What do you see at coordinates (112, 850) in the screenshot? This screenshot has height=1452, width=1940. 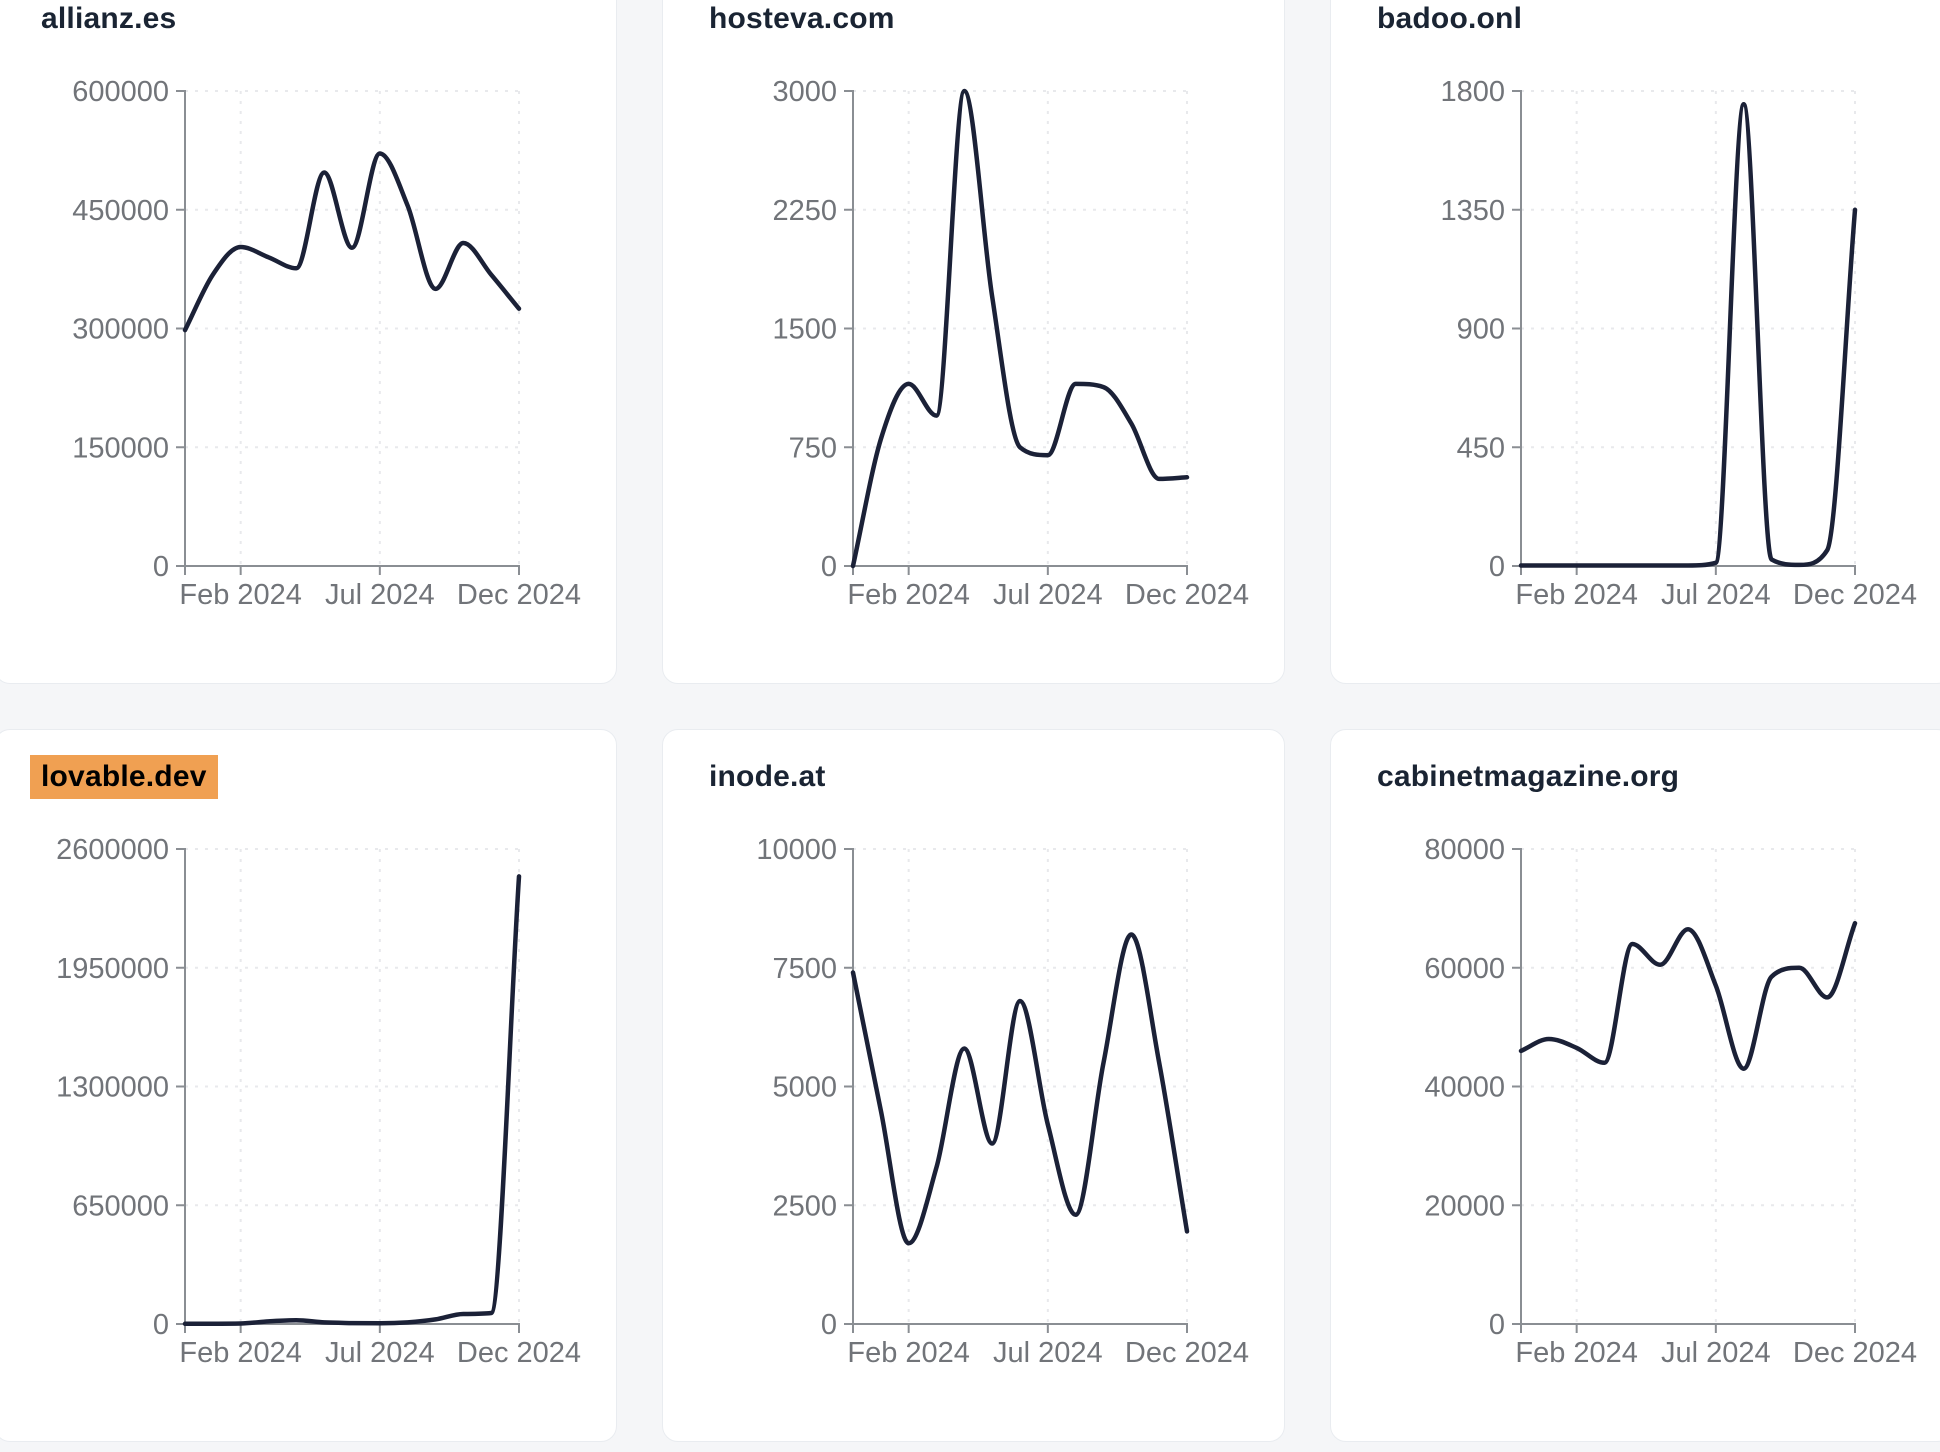 I see `y-tick-label: 2600000` at bounding box center [112, 850].